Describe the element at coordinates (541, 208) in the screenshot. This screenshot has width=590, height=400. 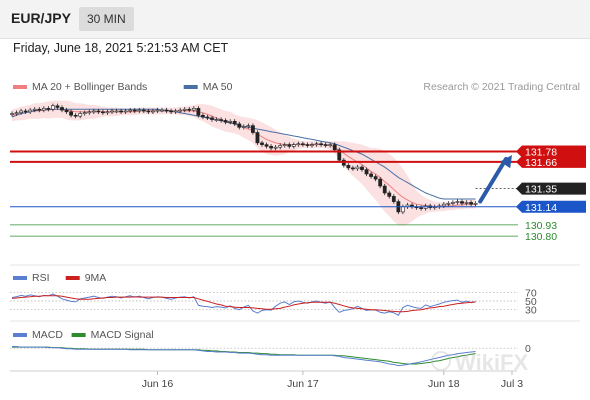
I see `level-label: 131.14` at that location.